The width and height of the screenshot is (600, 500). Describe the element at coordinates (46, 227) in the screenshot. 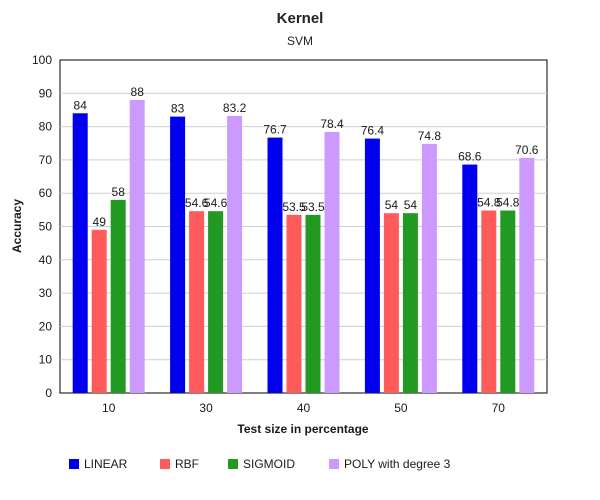

I see `y-tick-label: 50` at that location.